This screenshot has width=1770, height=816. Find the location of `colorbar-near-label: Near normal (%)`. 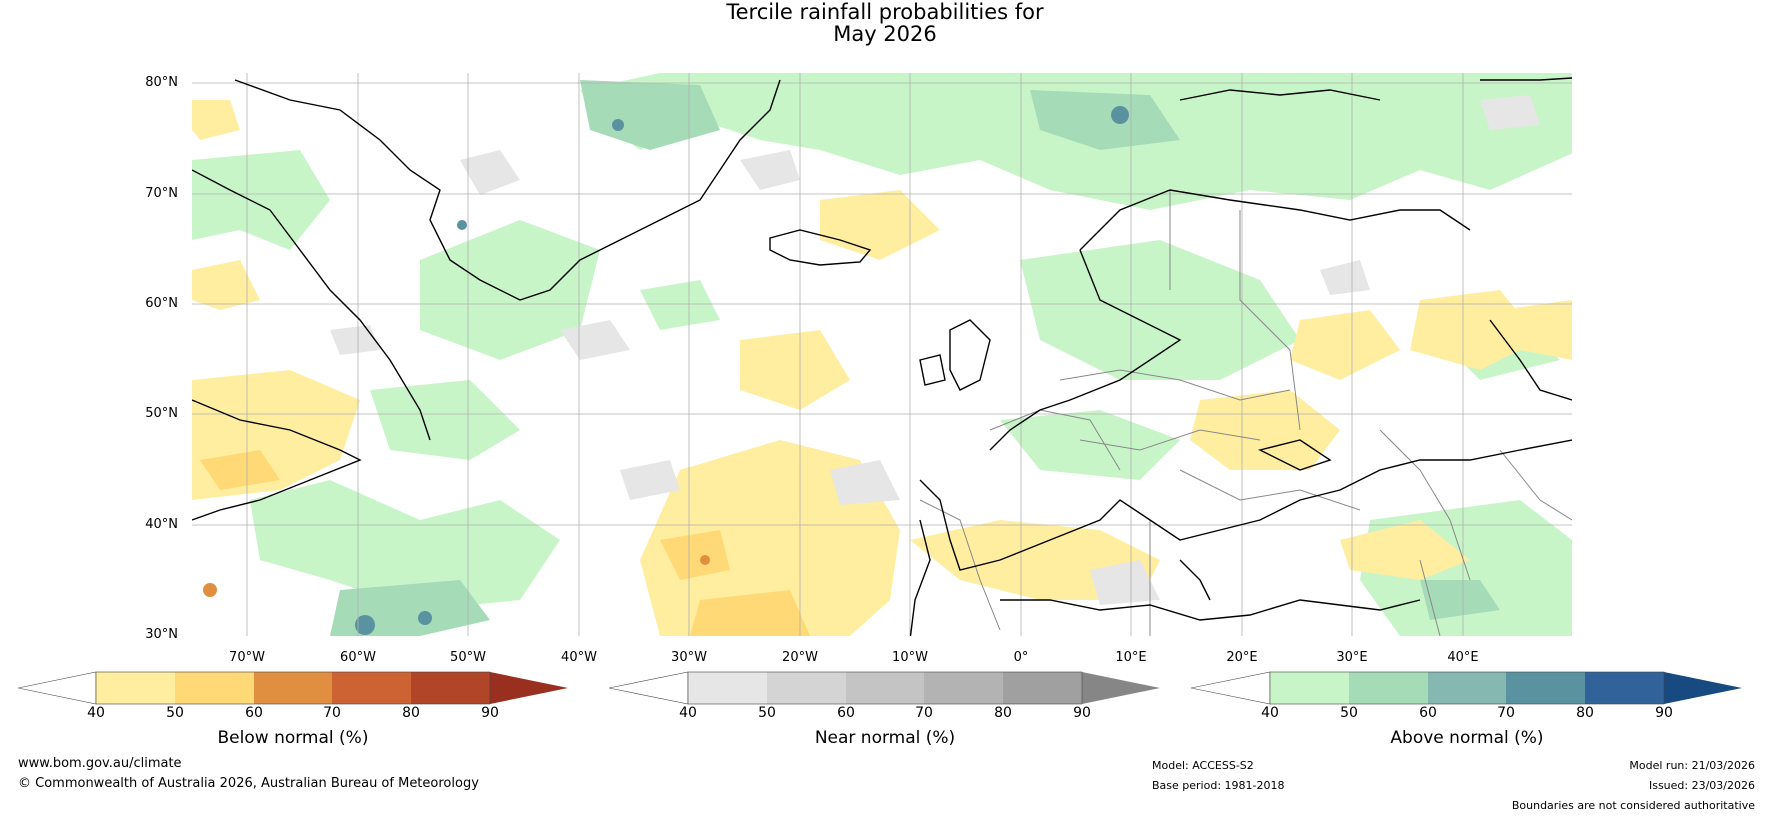

colorbar-near-label: Near normal (%) is located at coordinates (885, 738).